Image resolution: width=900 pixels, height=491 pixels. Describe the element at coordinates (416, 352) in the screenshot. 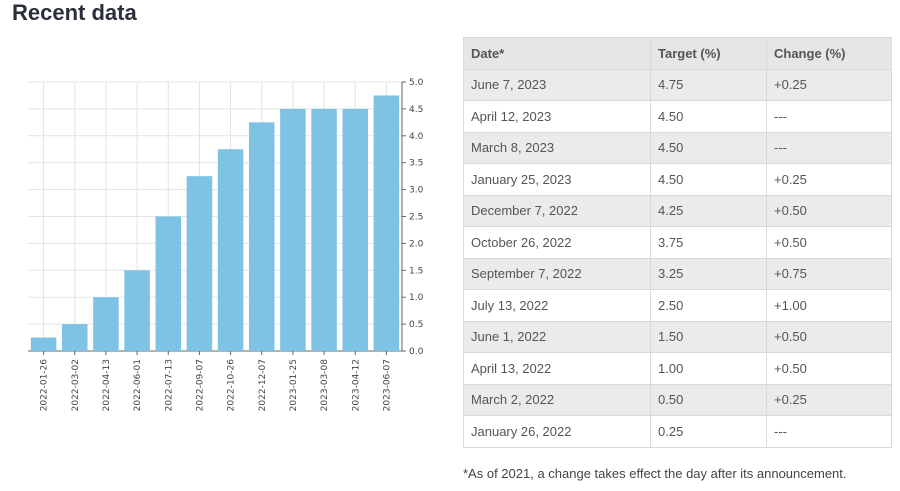

I see `y-tick-label: 0.0` at that location.